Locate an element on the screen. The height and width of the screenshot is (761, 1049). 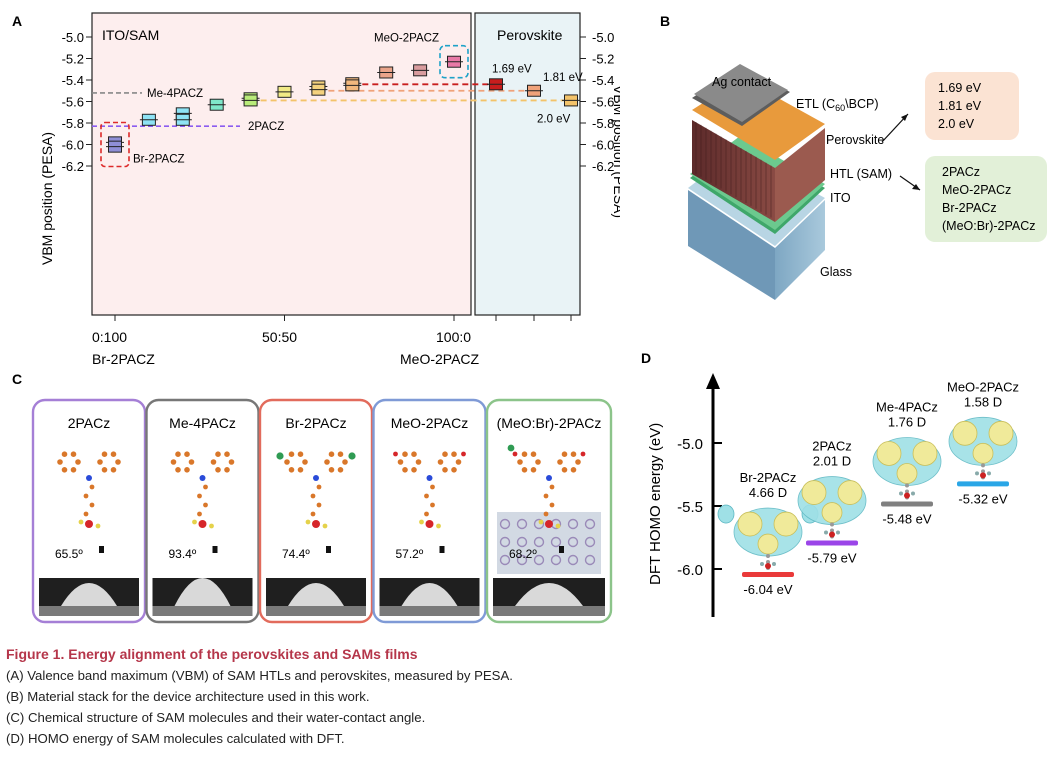
molecule-name-label: MeO-2PACz is located at coordinates (983, 386).